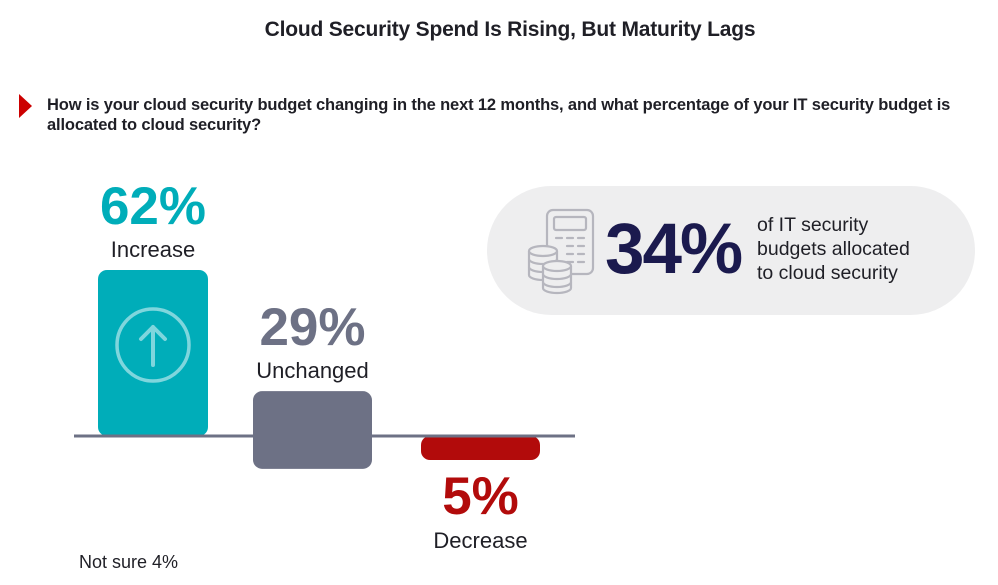 This screenshot has height=585, width=998. I want to click on category-label: Increase, so click(153, 249).